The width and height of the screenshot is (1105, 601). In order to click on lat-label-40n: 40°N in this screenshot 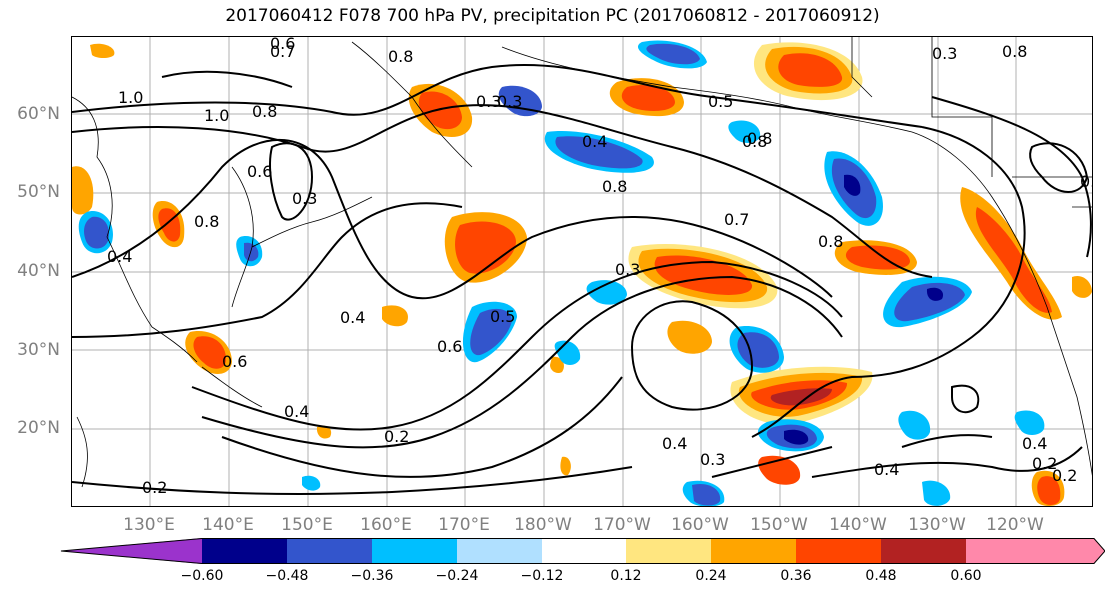, I will do `click(38, 271)`.